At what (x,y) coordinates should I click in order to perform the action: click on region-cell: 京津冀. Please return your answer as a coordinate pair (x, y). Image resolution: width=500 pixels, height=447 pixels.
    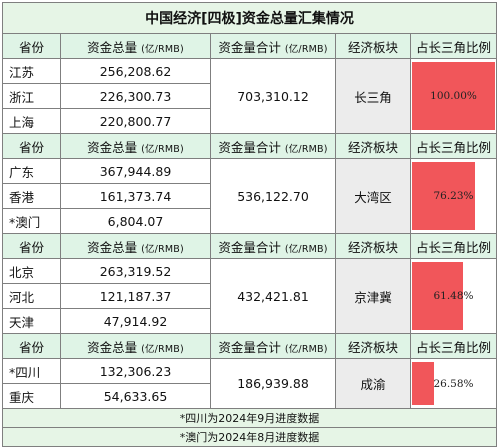
    Looking at the image, I should click on (373, 296).